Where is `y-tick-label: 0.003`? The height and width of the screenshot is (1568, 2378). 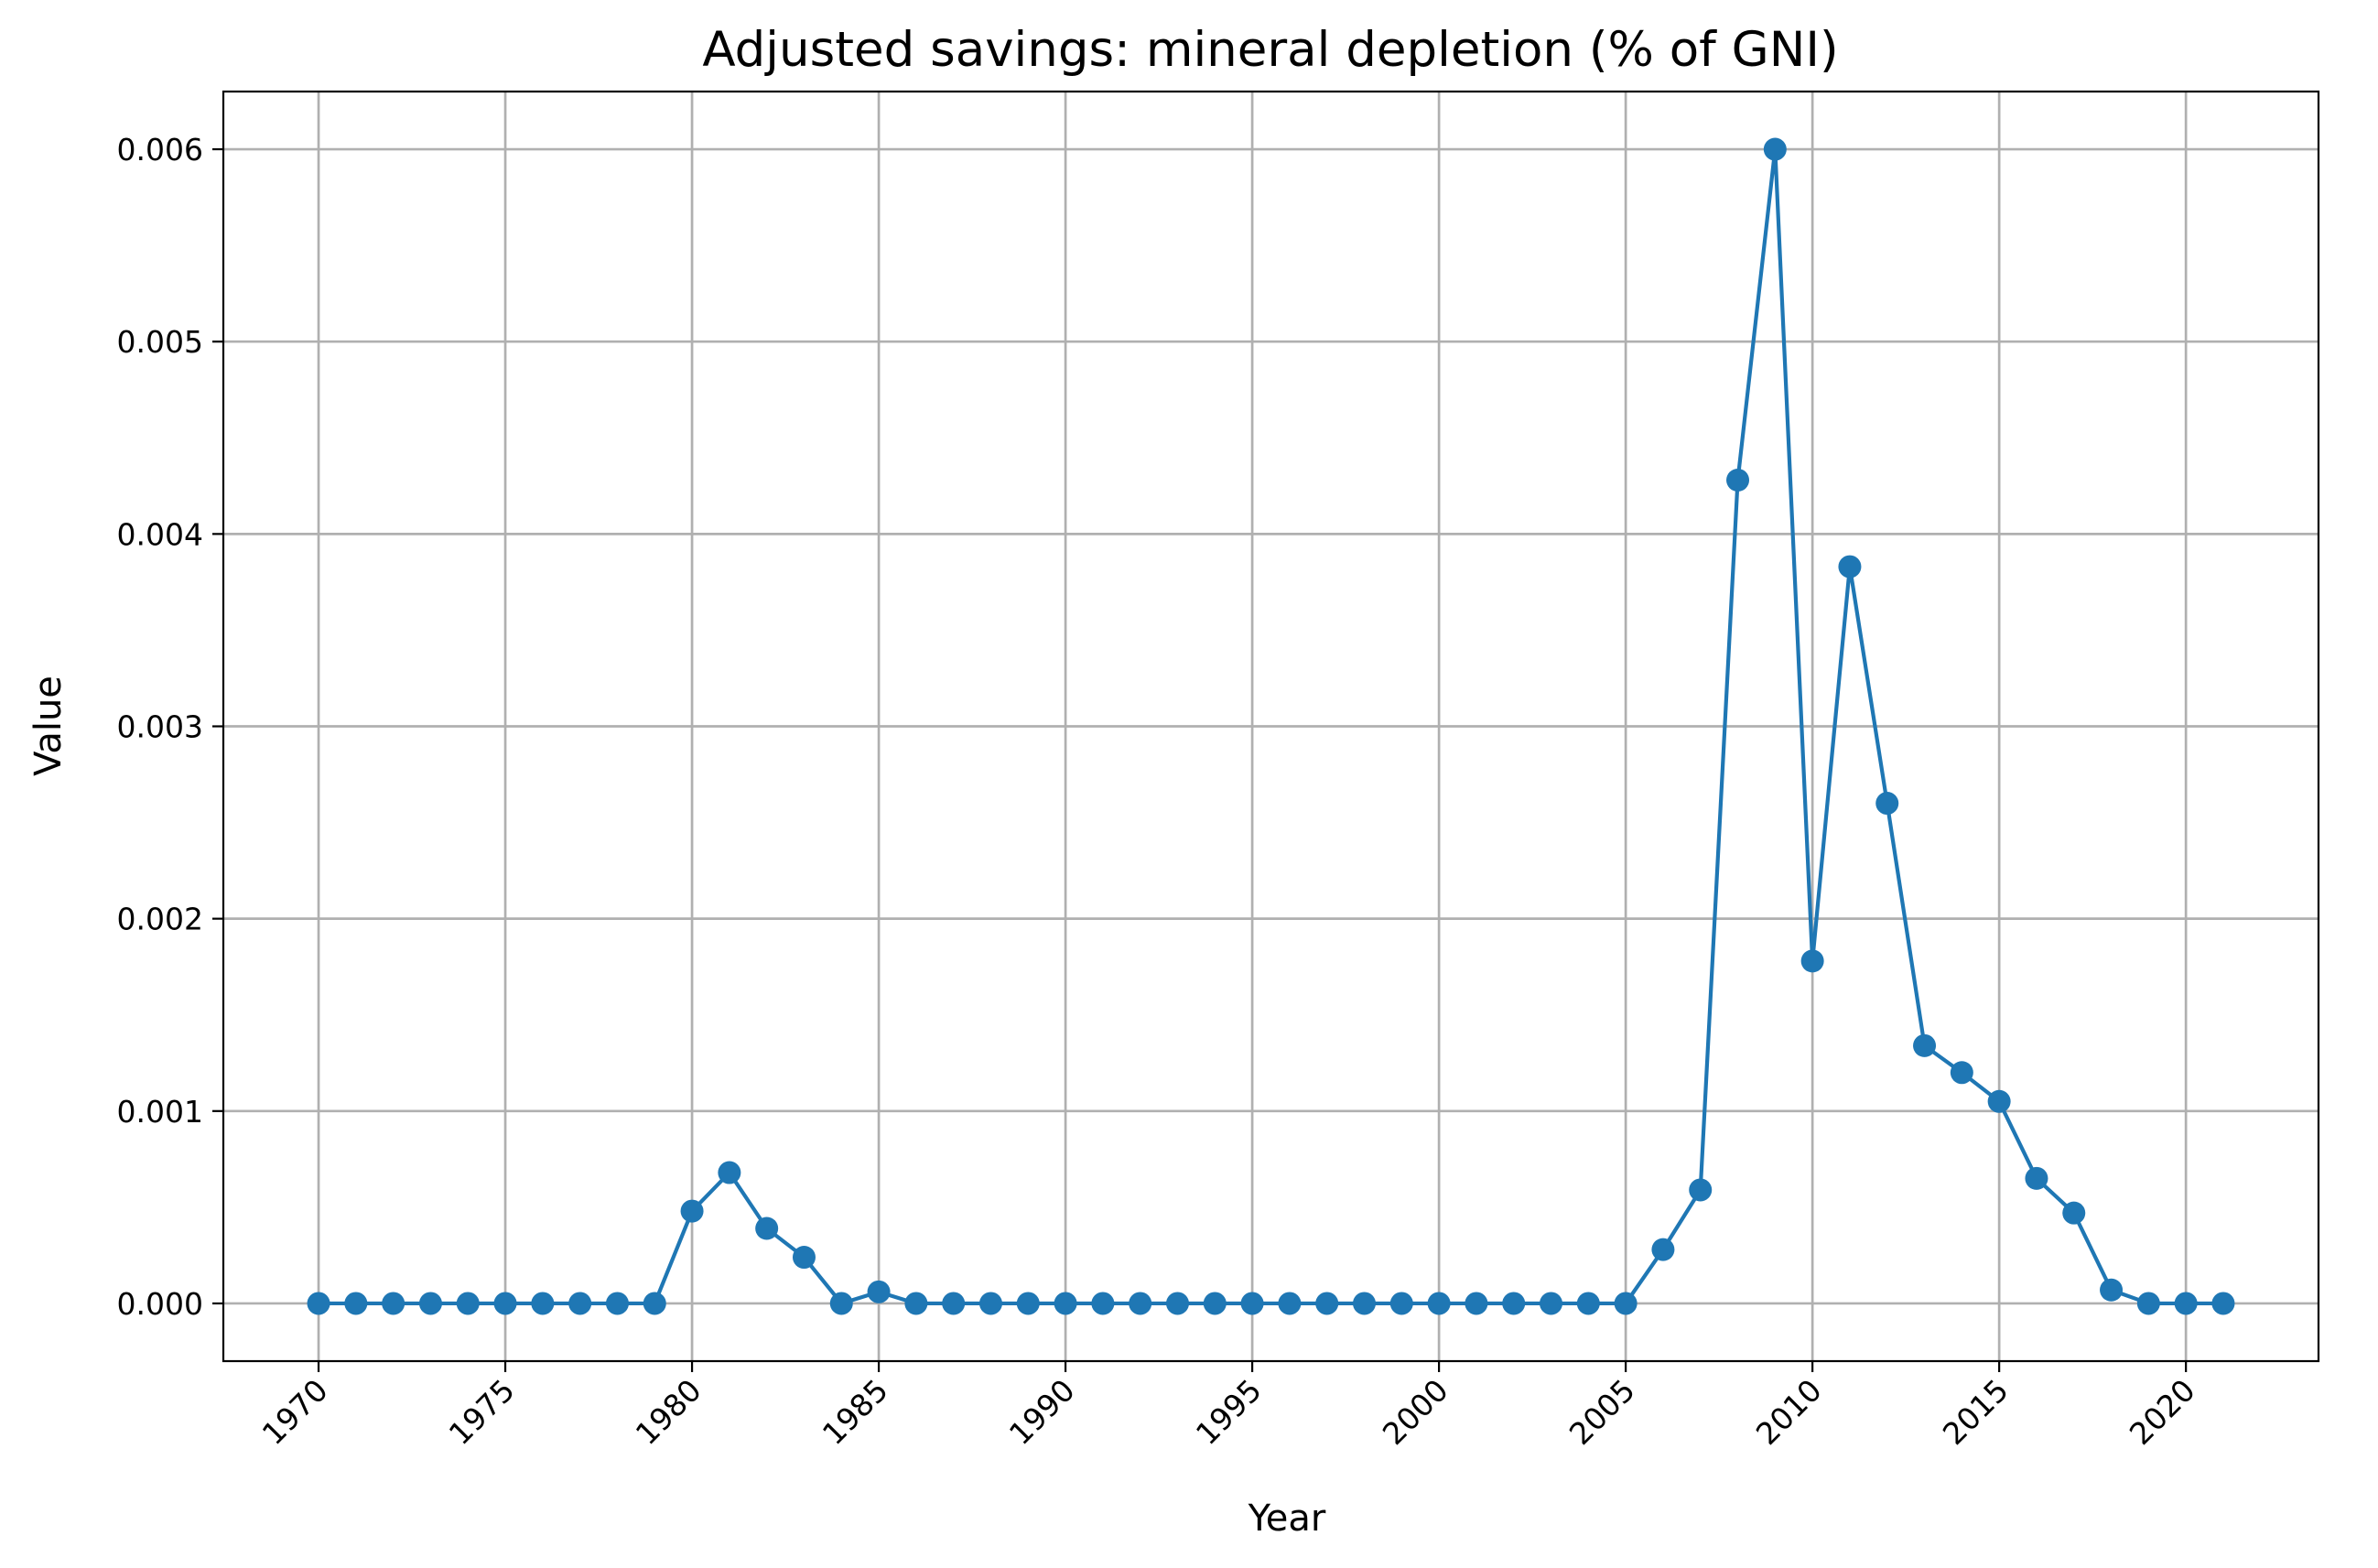
y-tick-label: 0.003 is located at coordinates (160, 727).